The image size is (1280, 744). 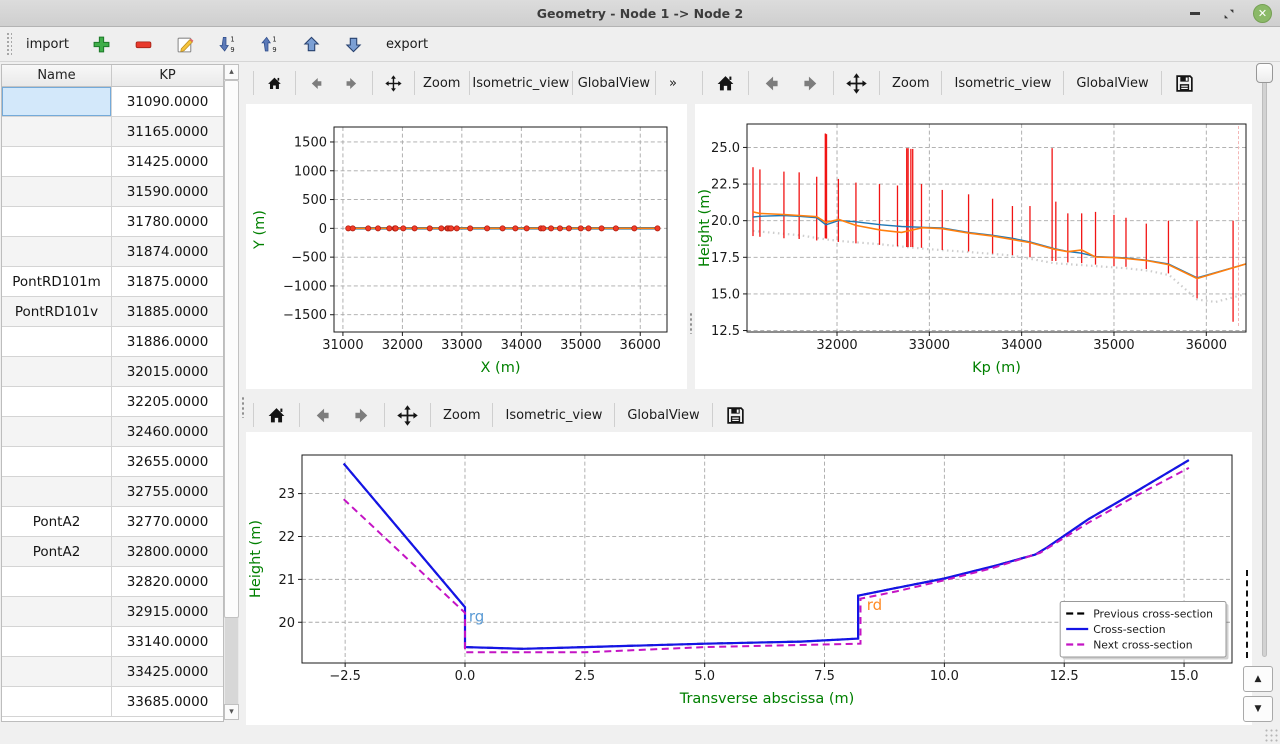 I want to click on kp-cell: 31874.0000, so click(x=167, y=251).